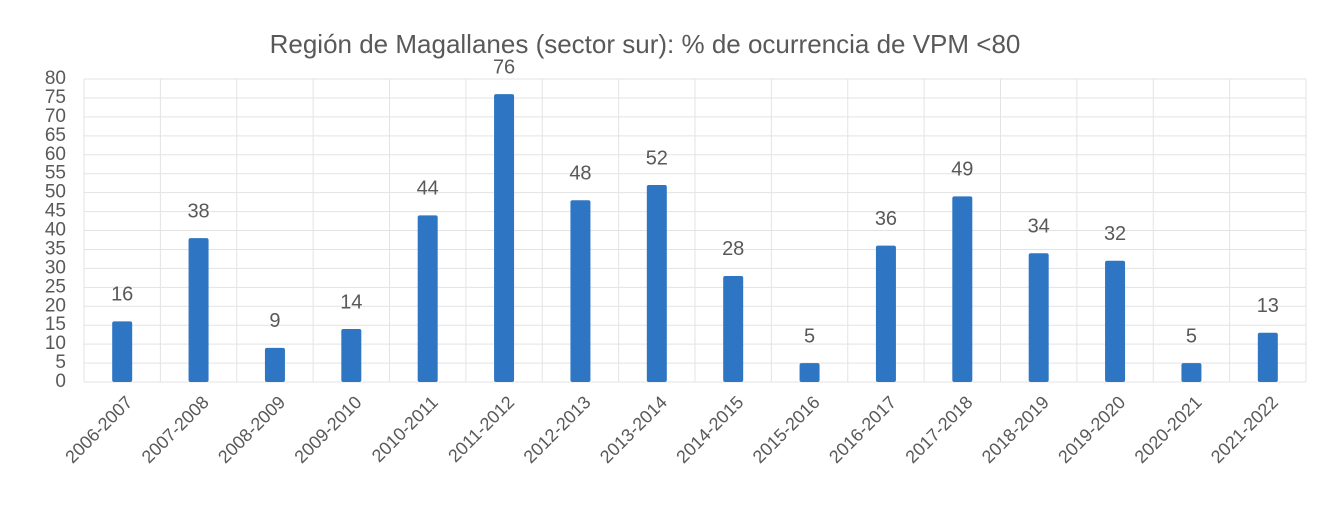 The width and height of the screenshot is (1322, 508). Describe the element at coordinates (1268, 306) in the screenshot. I see `data-label: 13` at that location.